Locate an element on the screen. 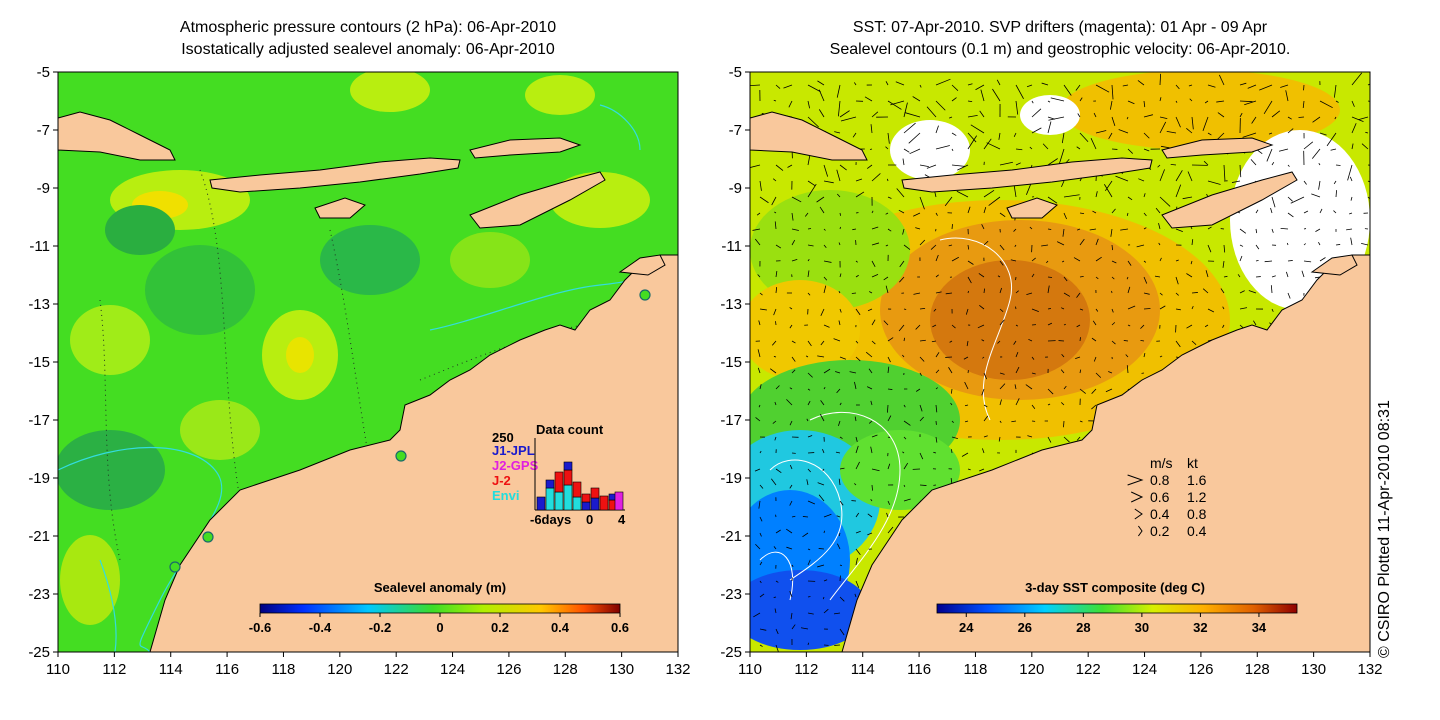 The width and height of the screenshot is (1440, 720). right-ytick-label: -13 is located at coordinates (731, 304).